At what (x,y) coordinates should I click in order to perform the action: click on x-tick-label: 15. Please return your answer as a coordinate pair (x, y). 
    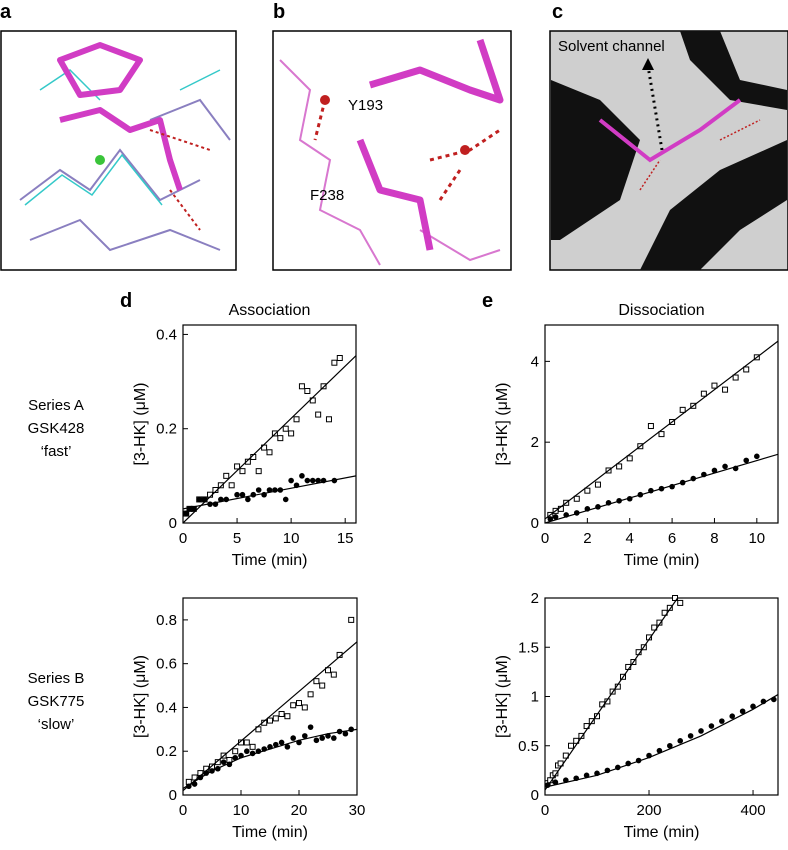
    Looking at the image, I should click on (345, 538).